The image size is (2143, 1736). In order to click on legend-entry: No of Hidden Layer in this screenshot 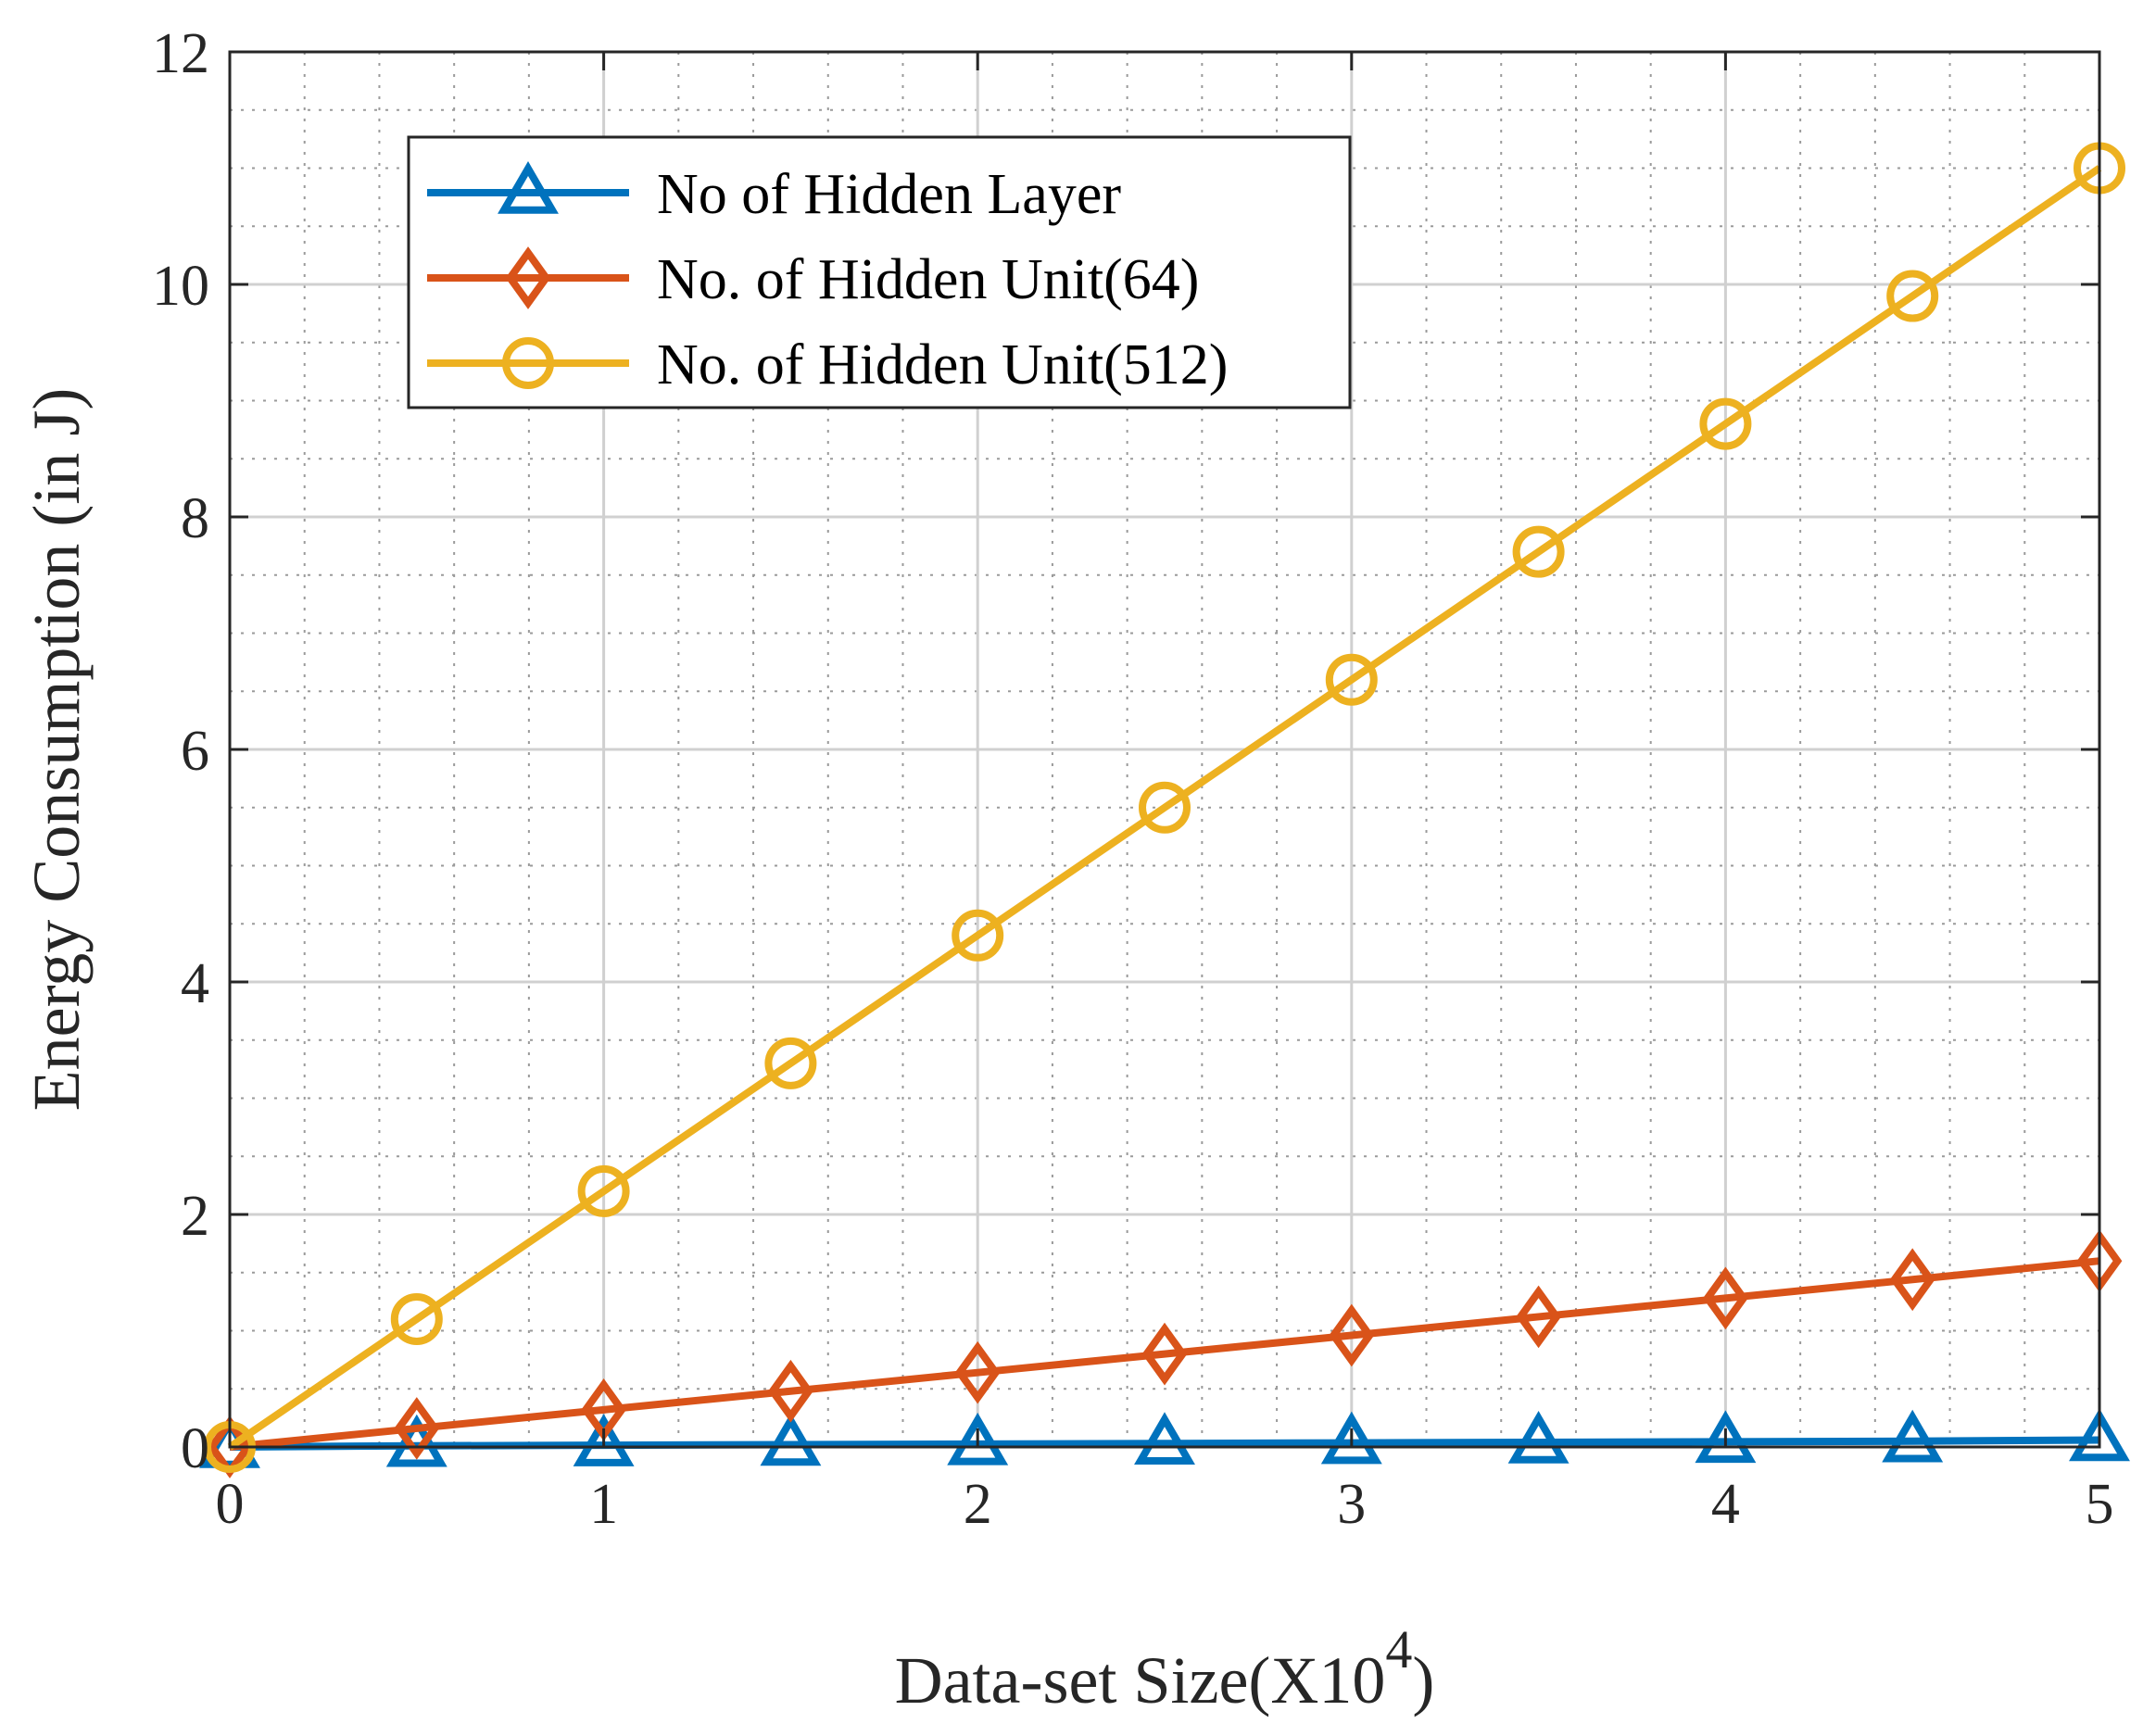, I will do `click(774, 193)`.